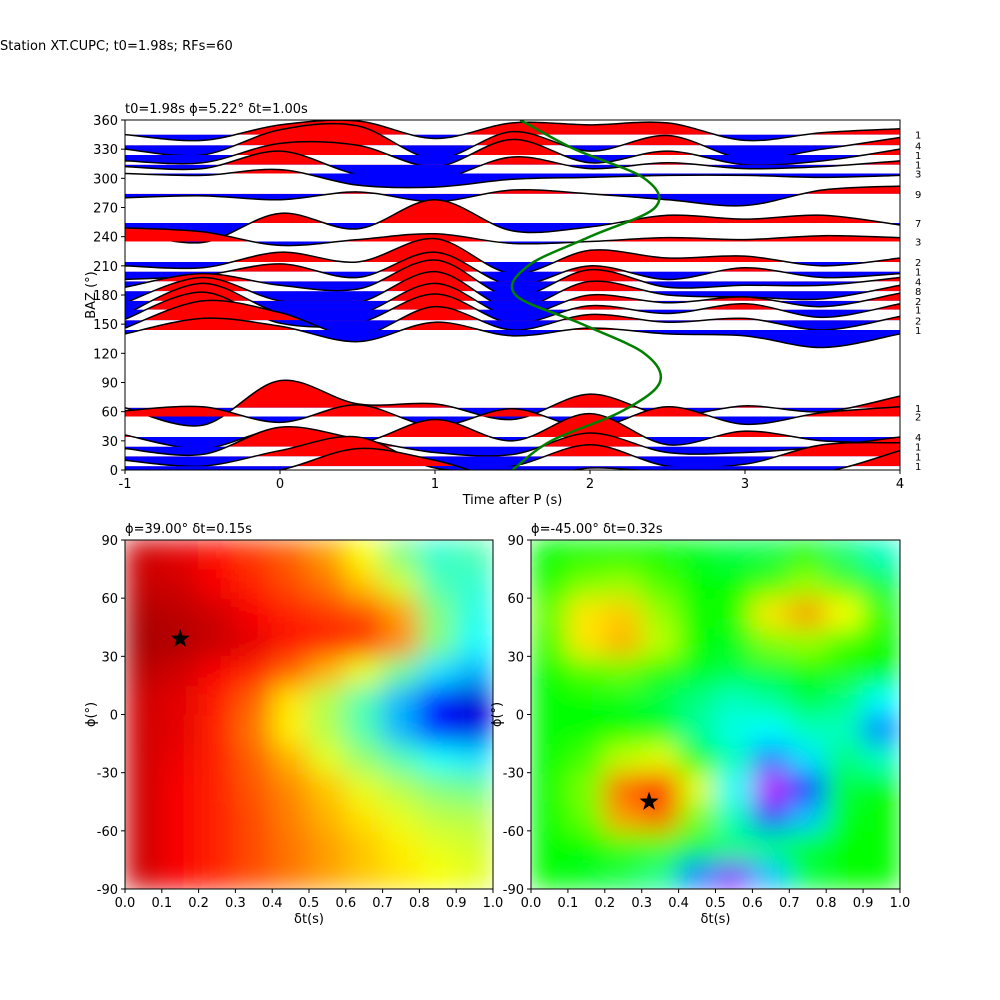 The height and width of the screenshot is (1000, 1000). Describe the element at coordinates (512, 500) in the screenshot. I see `x-axis-label: Time after P (s)` at that location.